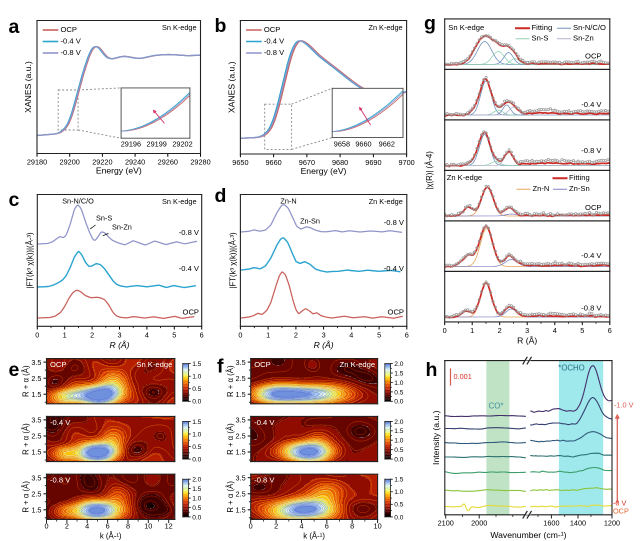  I want to click on svg-text: 29240, so click(135, 162).